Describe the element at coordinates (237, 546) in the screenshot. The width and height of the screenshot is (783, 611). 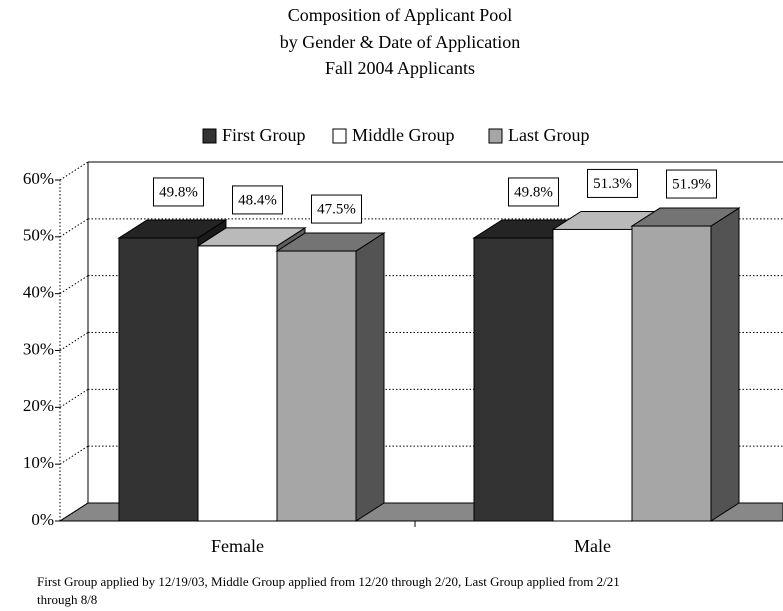
I see `x-tick-label: Female` at that location.